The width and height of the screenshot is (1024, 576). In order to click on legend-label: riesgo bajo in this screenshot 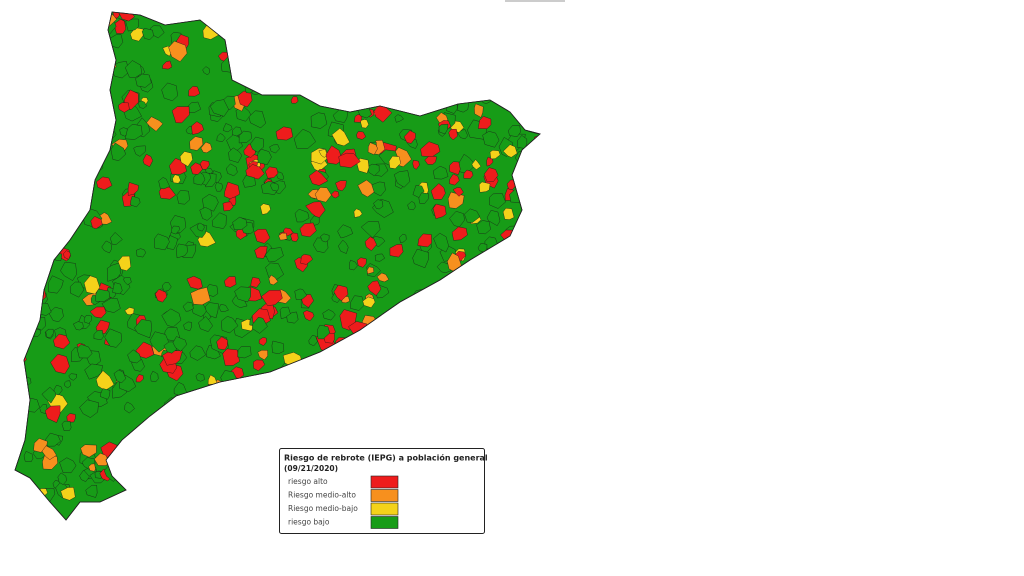, I will do `click(309, 522)`.